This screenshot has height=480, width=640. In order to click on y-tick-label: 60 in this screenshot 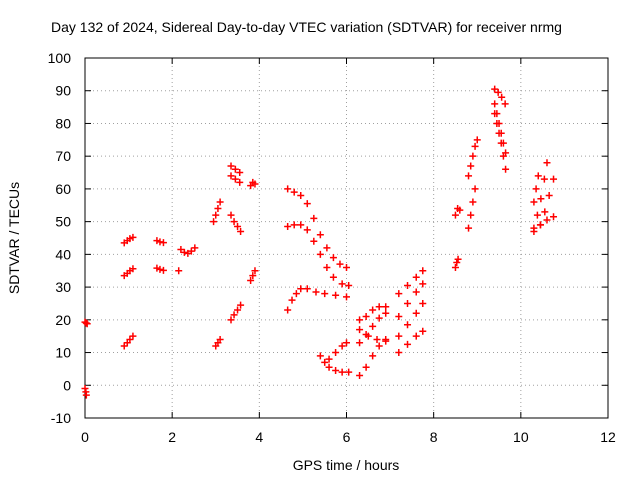, I will do `click(63, 189)`.